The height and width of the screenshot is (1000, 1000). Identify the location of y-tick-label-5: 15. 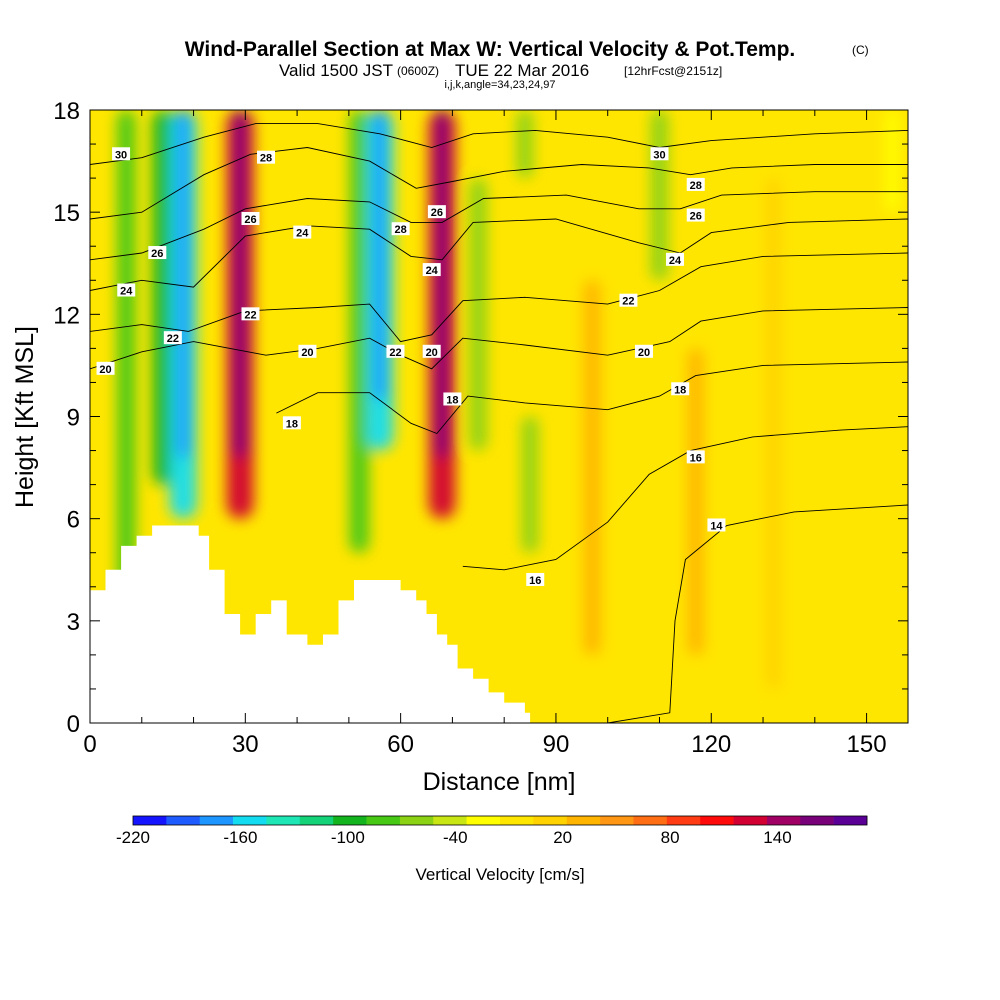
(66, 213).